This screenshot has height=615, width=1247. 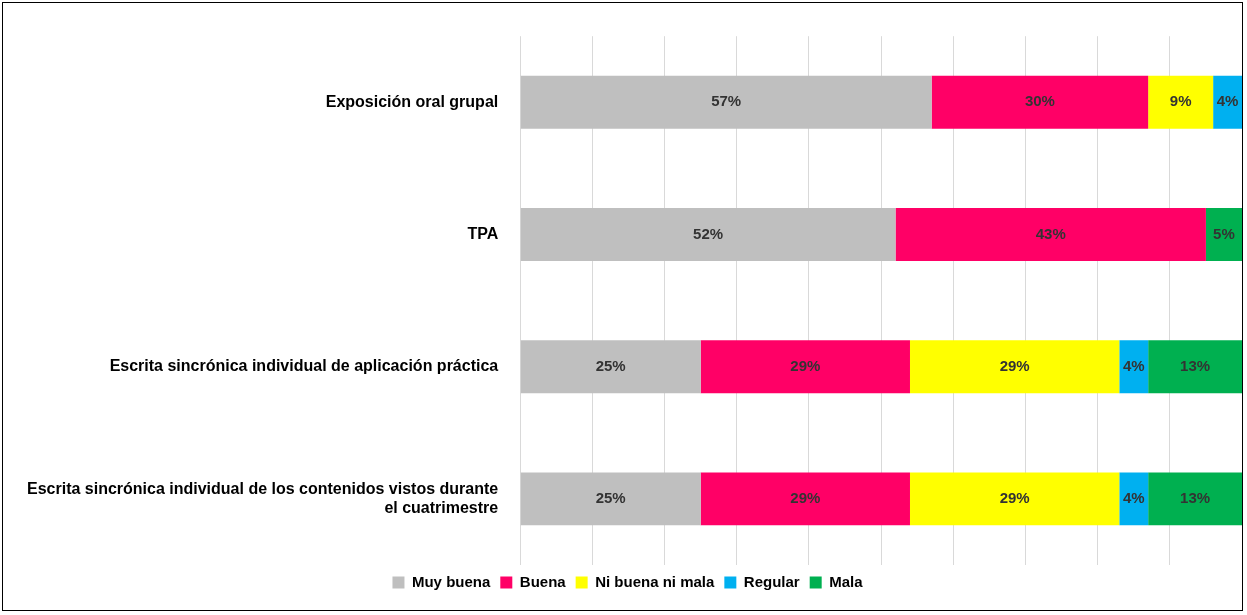 I want to click on data-label: 52%, so click(x=708, y=233).